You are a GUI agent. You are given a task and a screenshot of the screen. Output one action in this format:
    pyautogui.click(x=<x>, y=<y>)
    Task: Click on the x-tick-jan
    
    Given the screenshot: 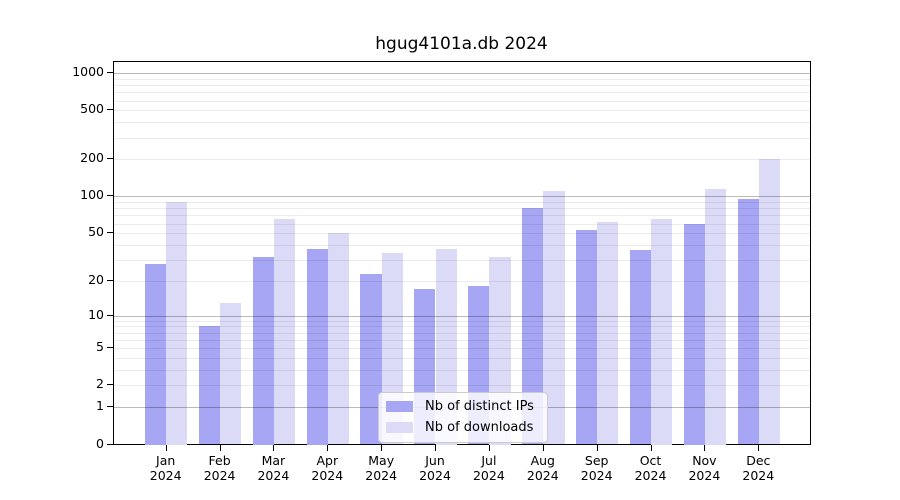 What is the action you would take?
    pyautogui.click(x=166, y=448)
    